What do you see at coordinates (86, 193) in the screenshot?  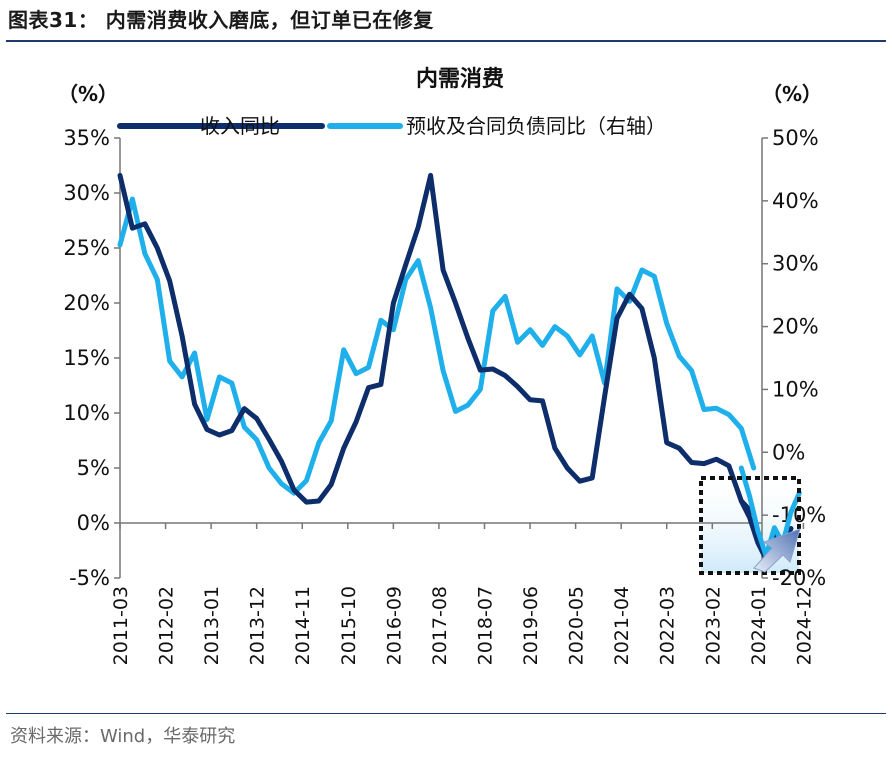 I see `left-tick-label: 30%` at bounding box center [86, 193].